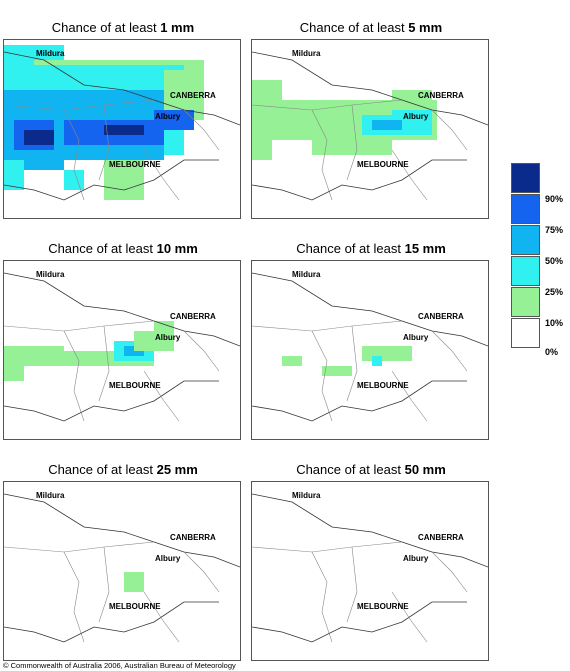  I want to click on legend-label-90: 90%, so click(554, 199).